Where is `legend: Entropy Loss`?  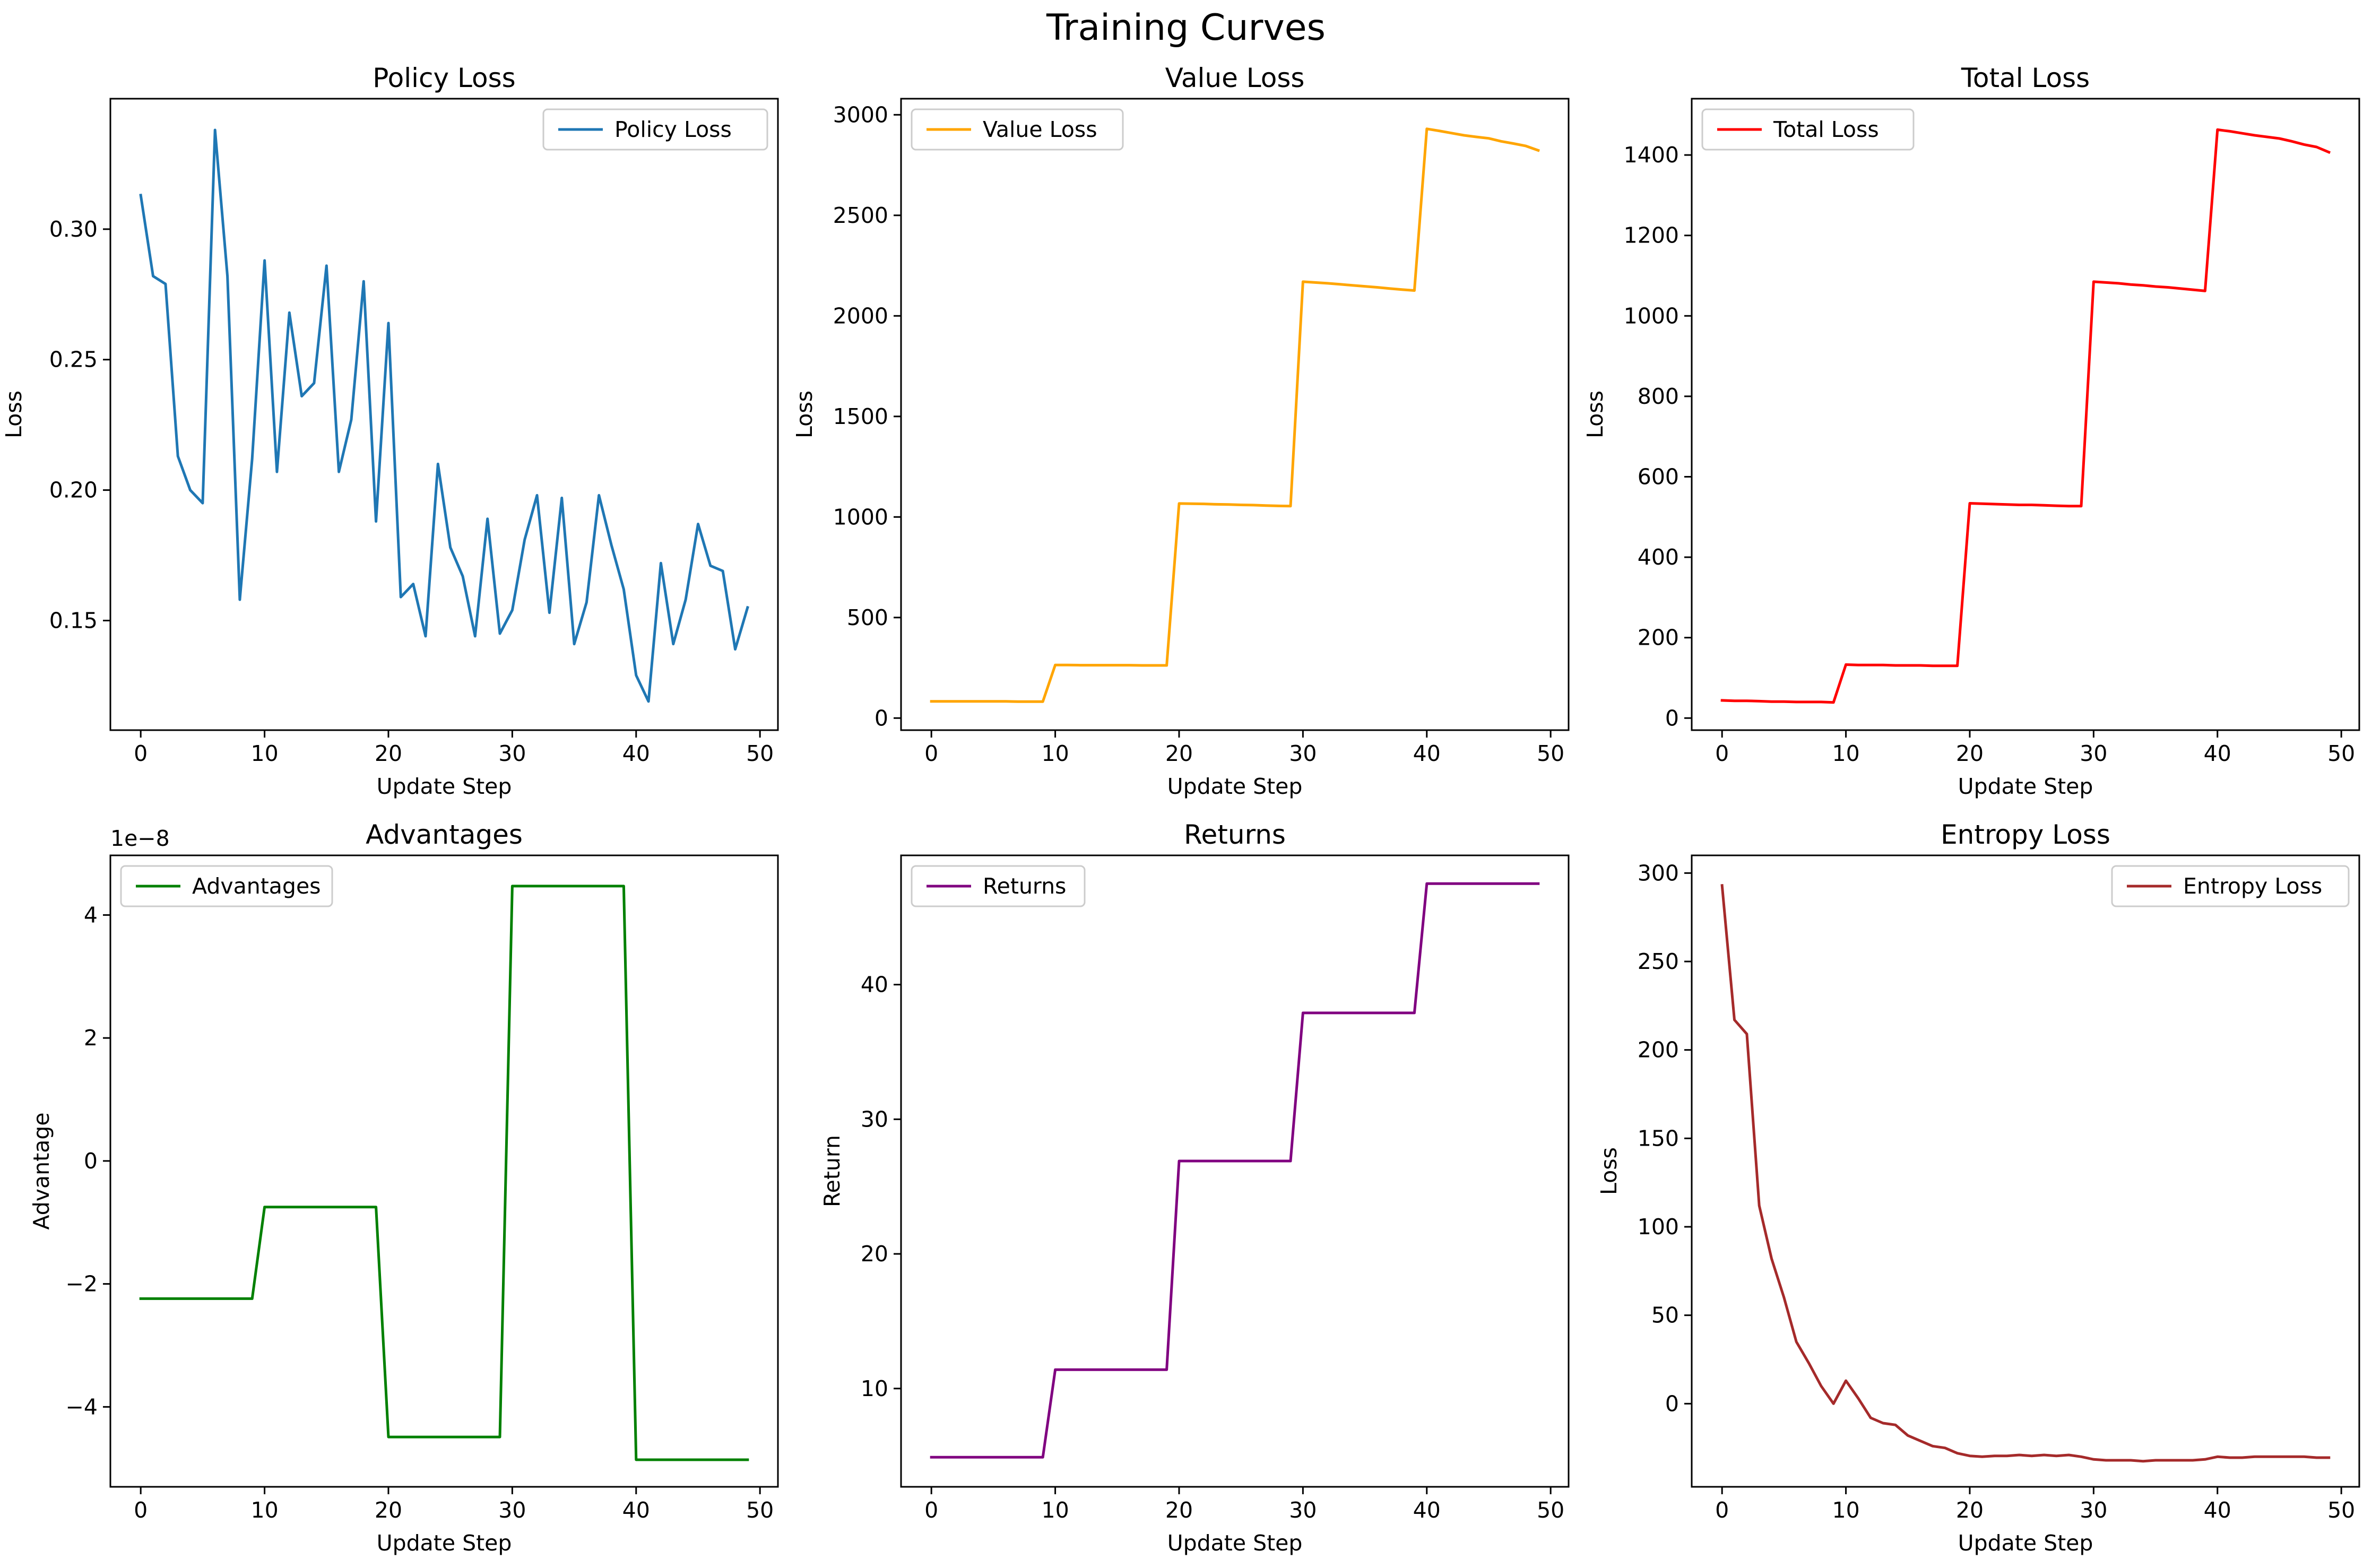
legend: Entropy Loss is located at coordinates (2230, 886).